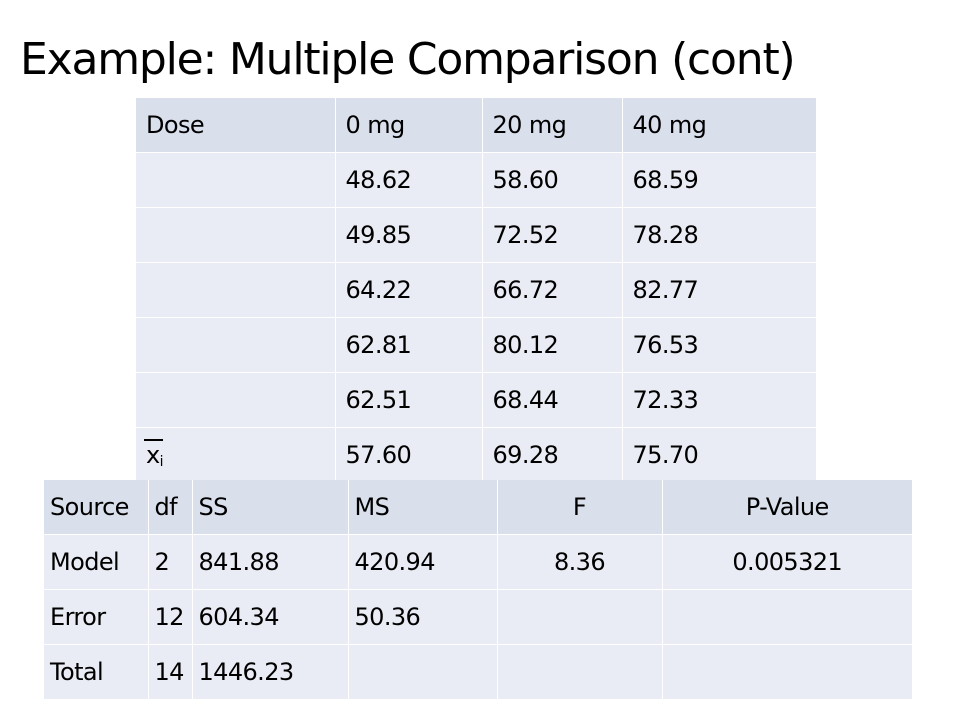 This screenshot has height=720, width=960. Describe the element at coordinates (170, 507) in the screenshot. I see `anova-header-df: df` at that location.